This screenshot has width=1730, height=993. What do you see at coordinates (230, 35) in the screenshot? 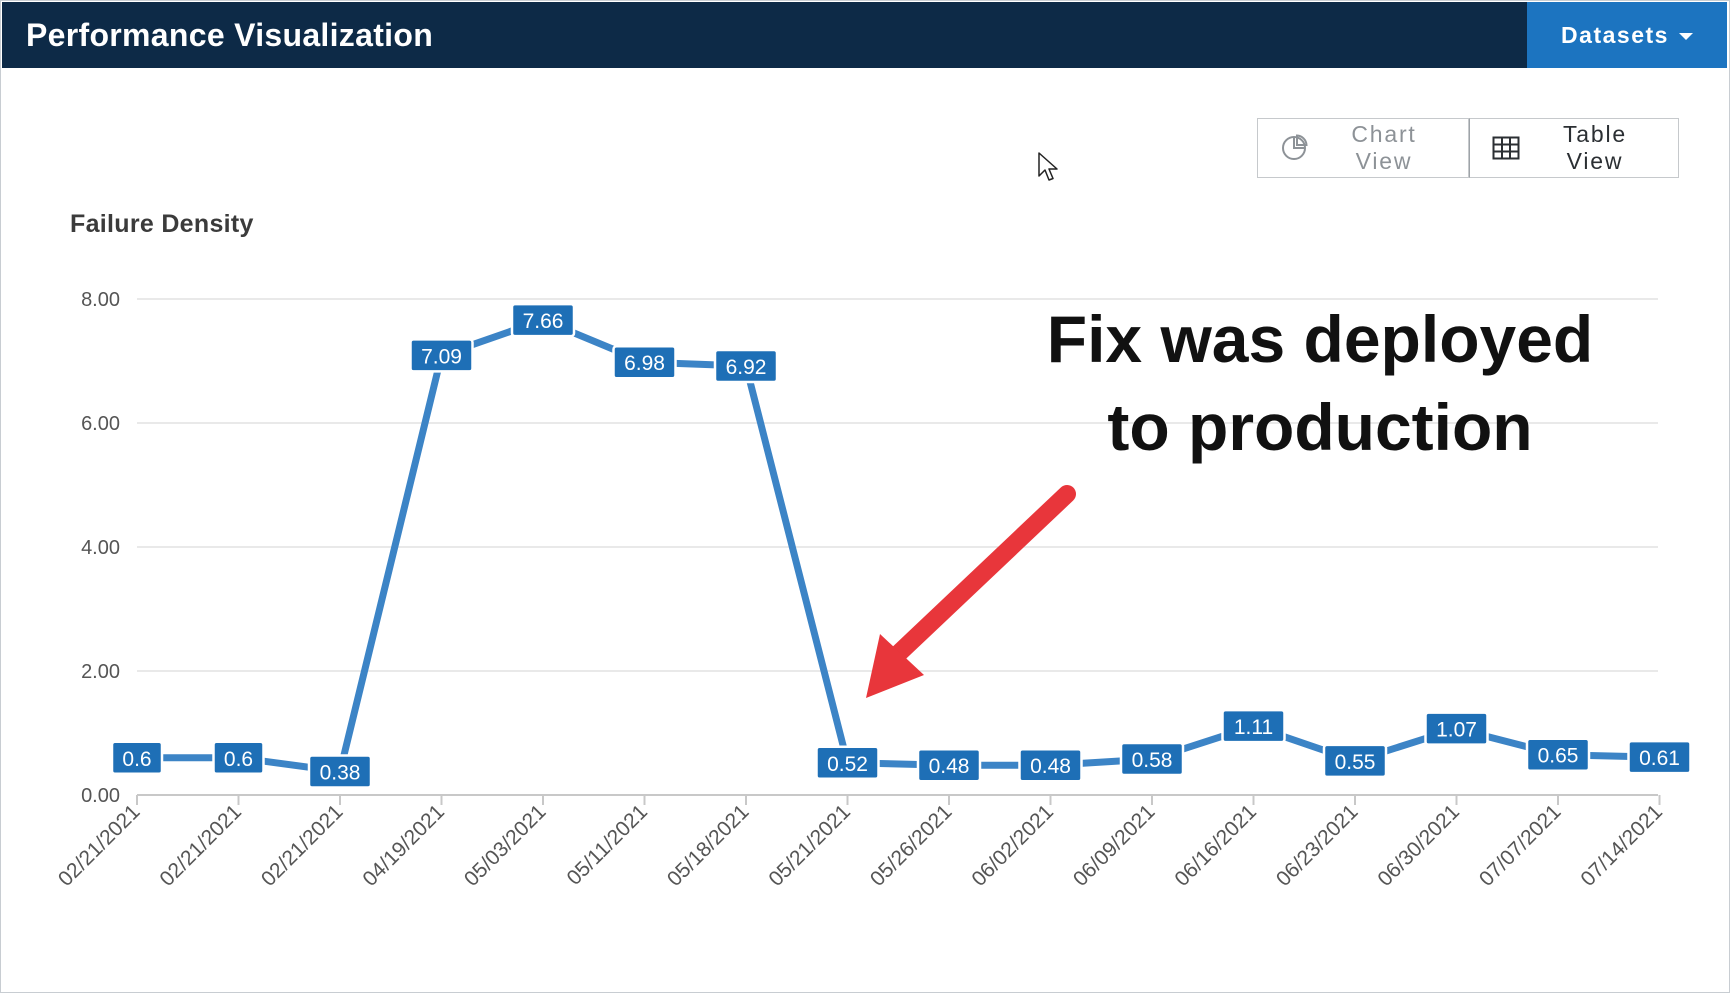
I see `app-title: Performance Visualization` at bounding box center [230, 35].